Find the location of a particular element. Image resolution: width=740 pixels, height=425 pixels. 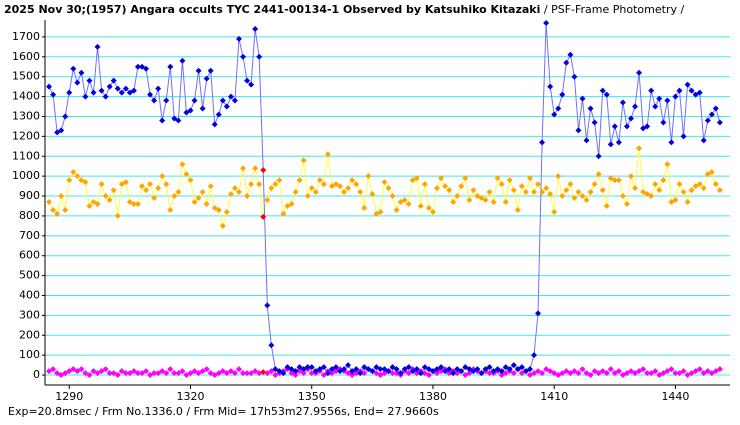

y-tick-label: 1100 is located at coordinates (26, 155).